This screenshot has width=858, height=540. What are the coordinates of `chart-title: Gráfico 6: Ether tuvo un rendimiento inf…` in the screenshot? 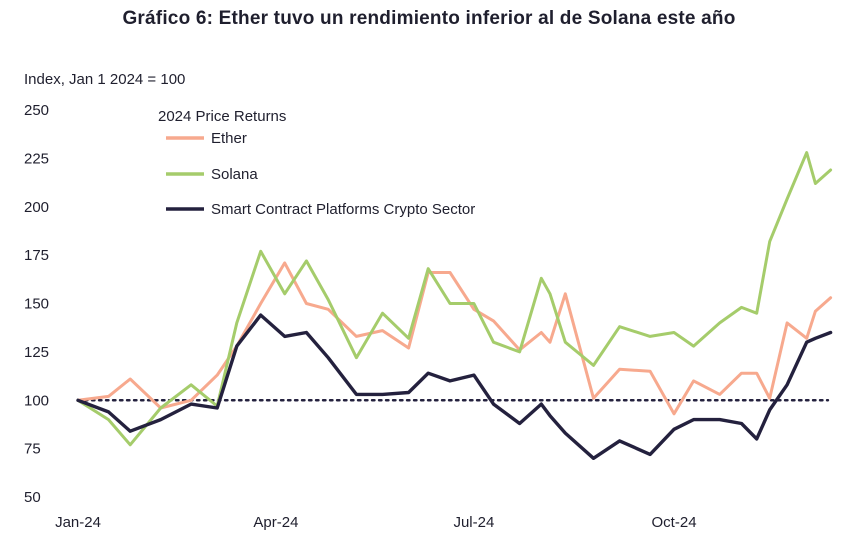 It's located at (429, 18).